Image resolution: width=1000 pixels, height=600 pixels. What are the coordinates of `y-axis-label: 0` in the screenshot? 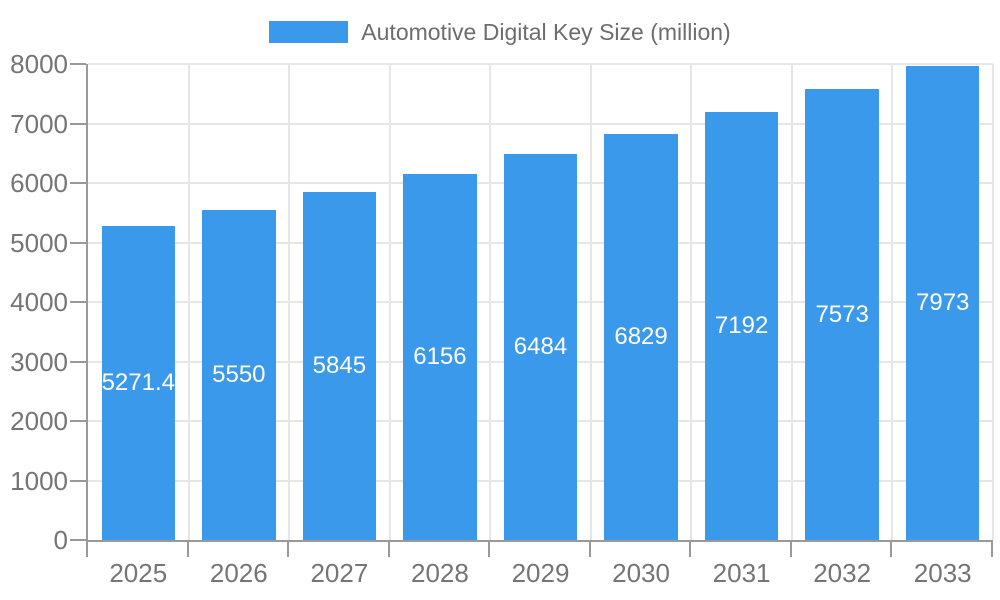 It's located at (60, 540).